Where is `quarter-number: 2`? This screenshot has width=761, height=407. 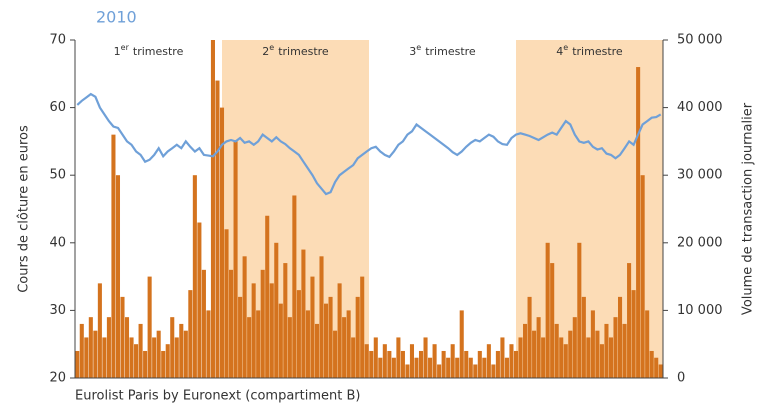
quarter-number: 2 is located at coordinates (265, 51).